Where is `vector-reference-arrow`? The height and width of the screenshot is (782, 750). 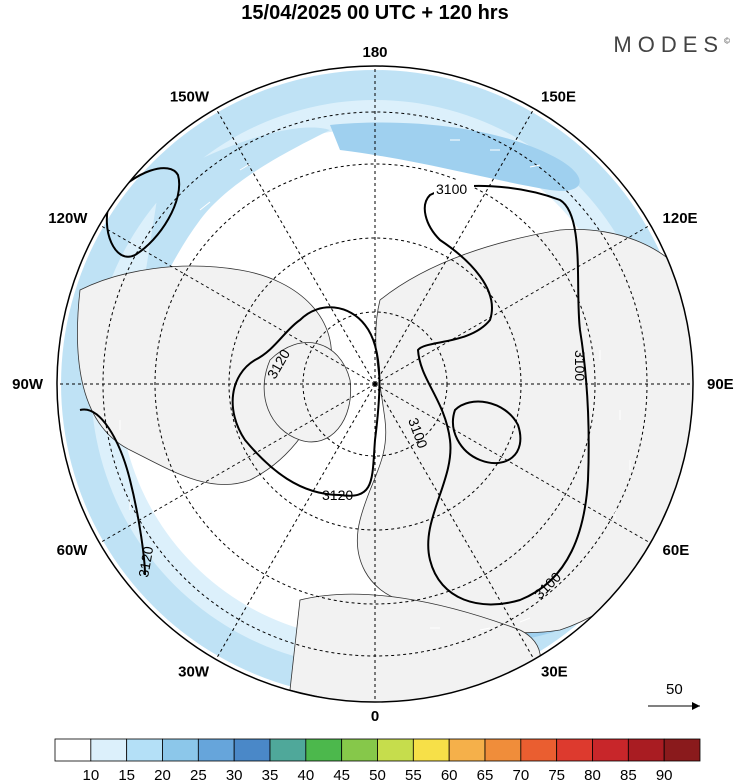 vector-reference-arrow is located at coordinates (674, 706).